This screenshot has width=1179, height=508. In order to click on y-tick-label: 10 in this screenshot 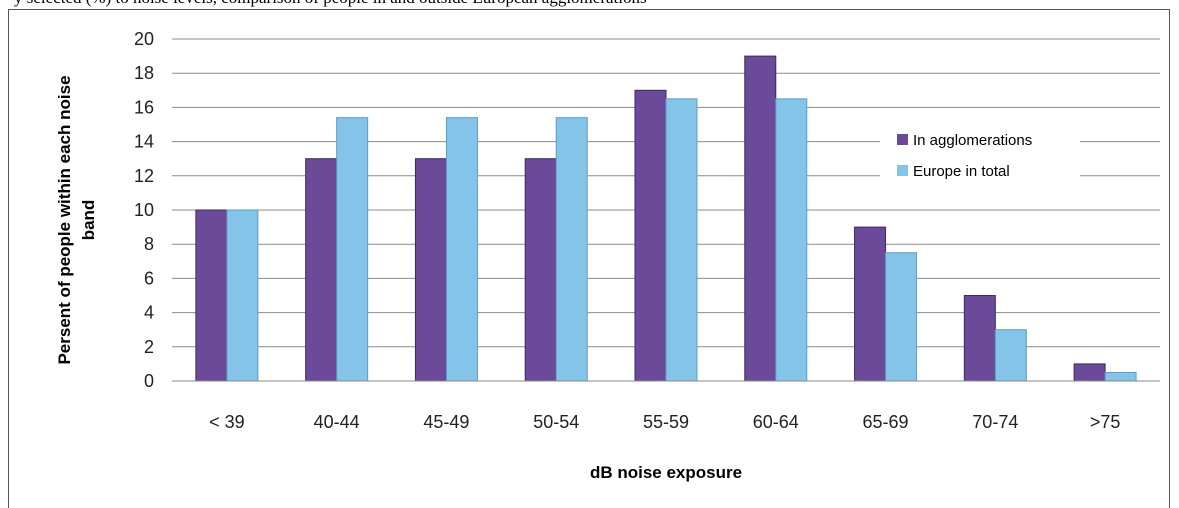, I will do `click(144, 210)`.